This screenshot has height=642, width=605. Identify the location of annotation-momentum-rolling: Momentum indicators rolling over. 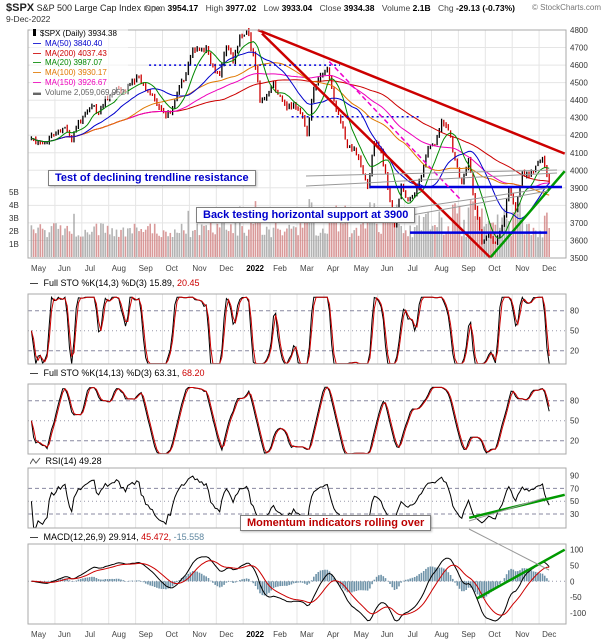
(336, 523).